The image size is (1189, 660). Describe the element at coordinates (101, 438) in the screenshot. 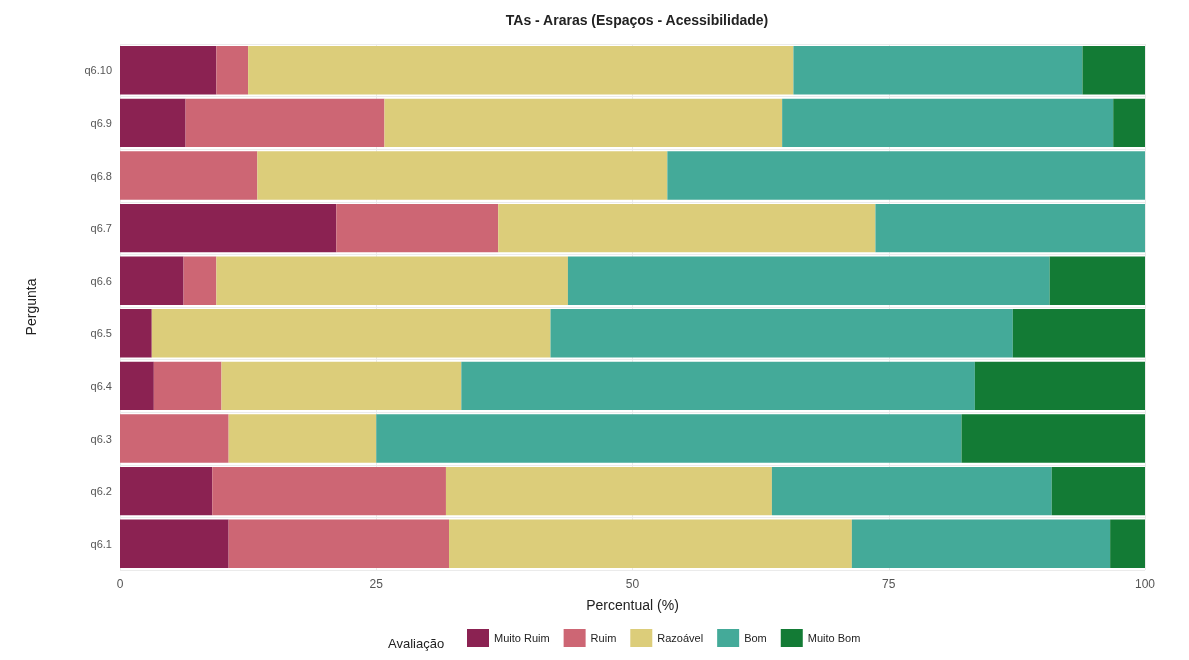

I see `y-tick-label: q6.3` at that location.